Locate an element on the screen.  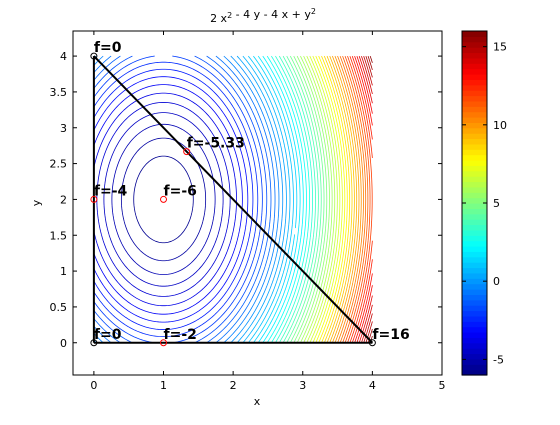
x-tick-label-0: 0 is located at coordinates (93, 385).